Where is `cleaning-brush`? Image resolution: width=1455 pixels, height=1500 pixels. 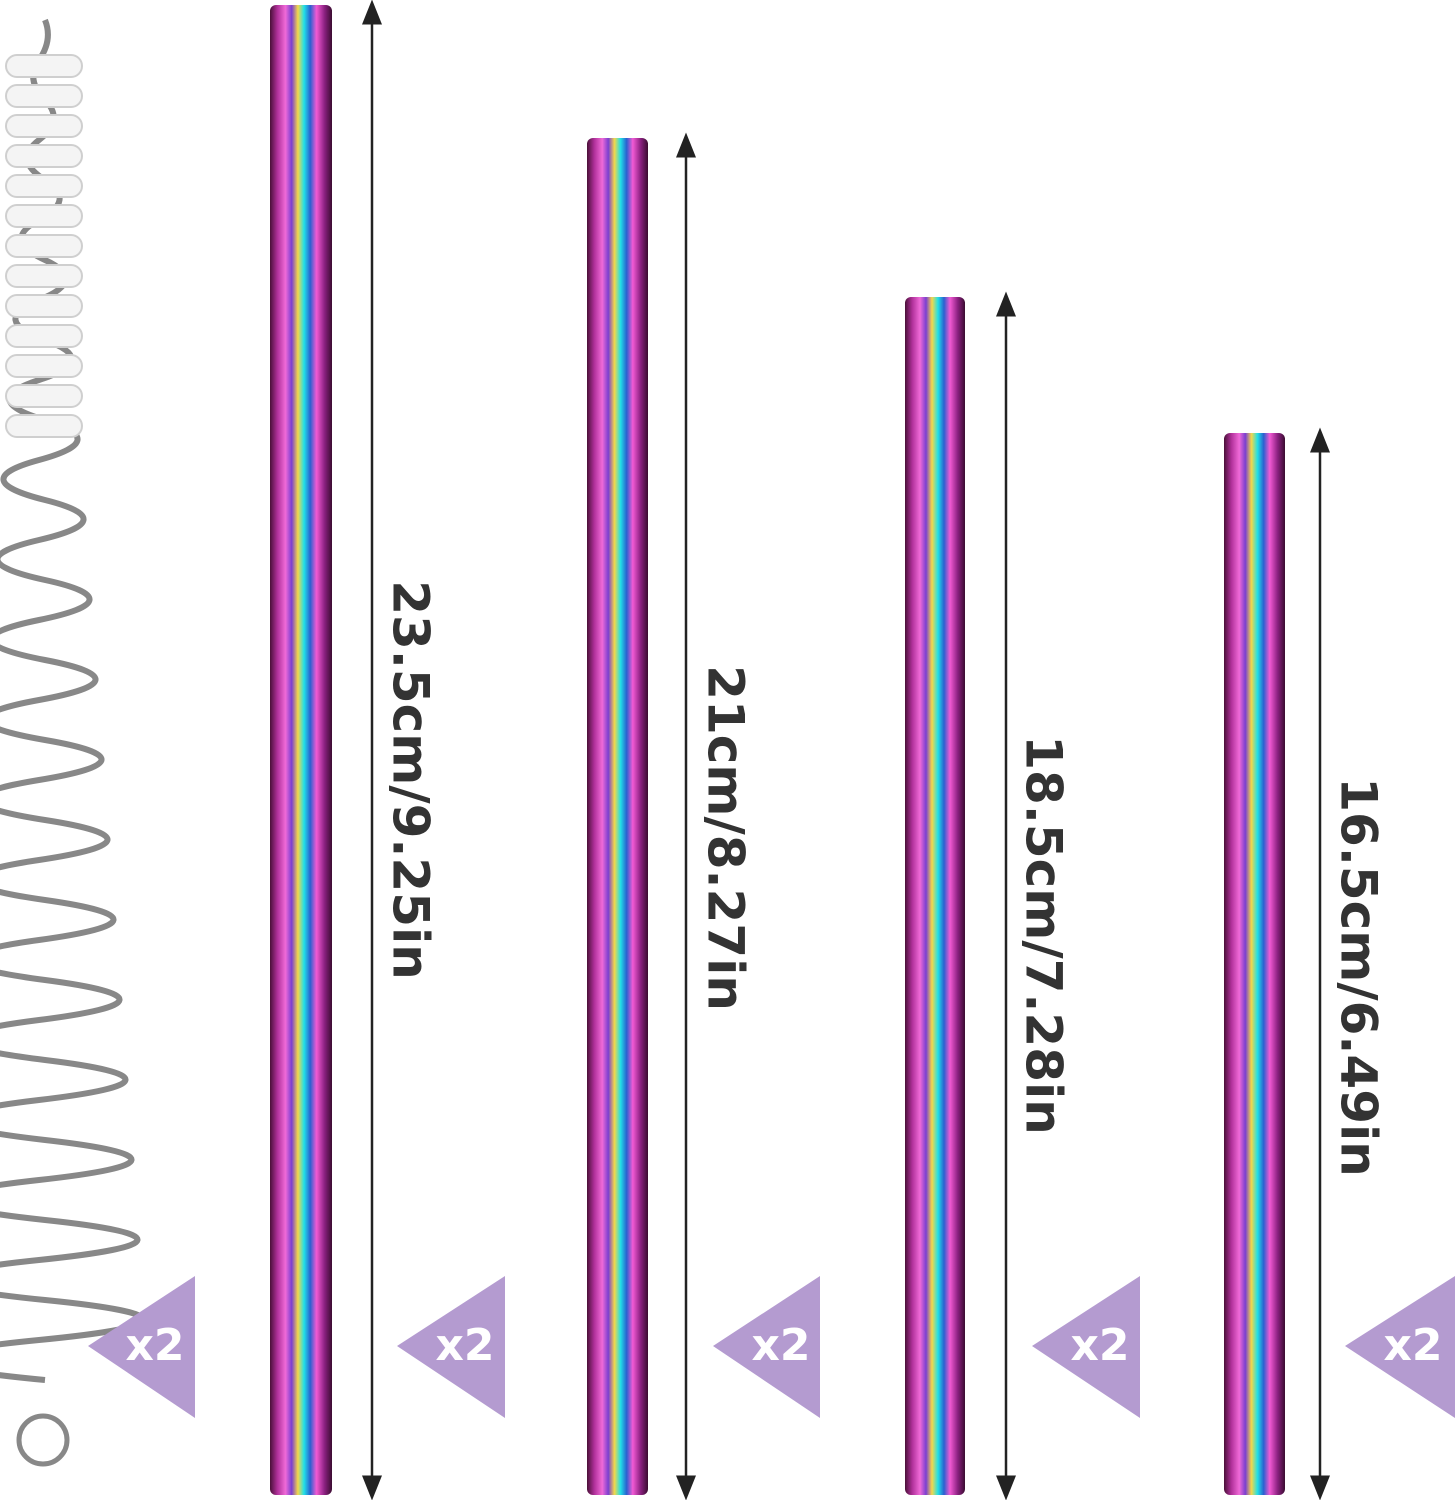
cleaning-brush is located at coordinates (73, 742).